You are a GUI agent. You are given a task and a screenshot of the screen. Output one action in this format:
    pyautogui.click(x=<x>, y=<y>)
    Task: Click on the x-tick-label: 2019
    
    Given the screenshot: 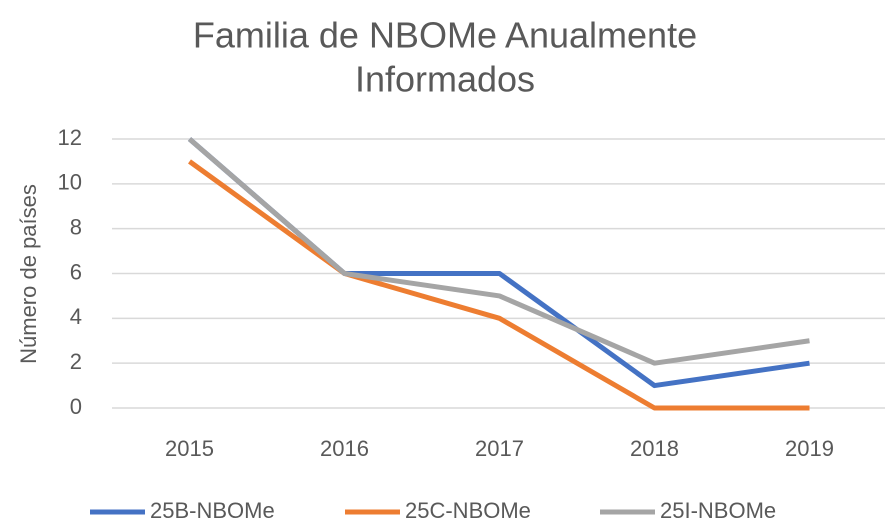 What is the action you would take?
    pyautogui.click(x=809, y=448)
    